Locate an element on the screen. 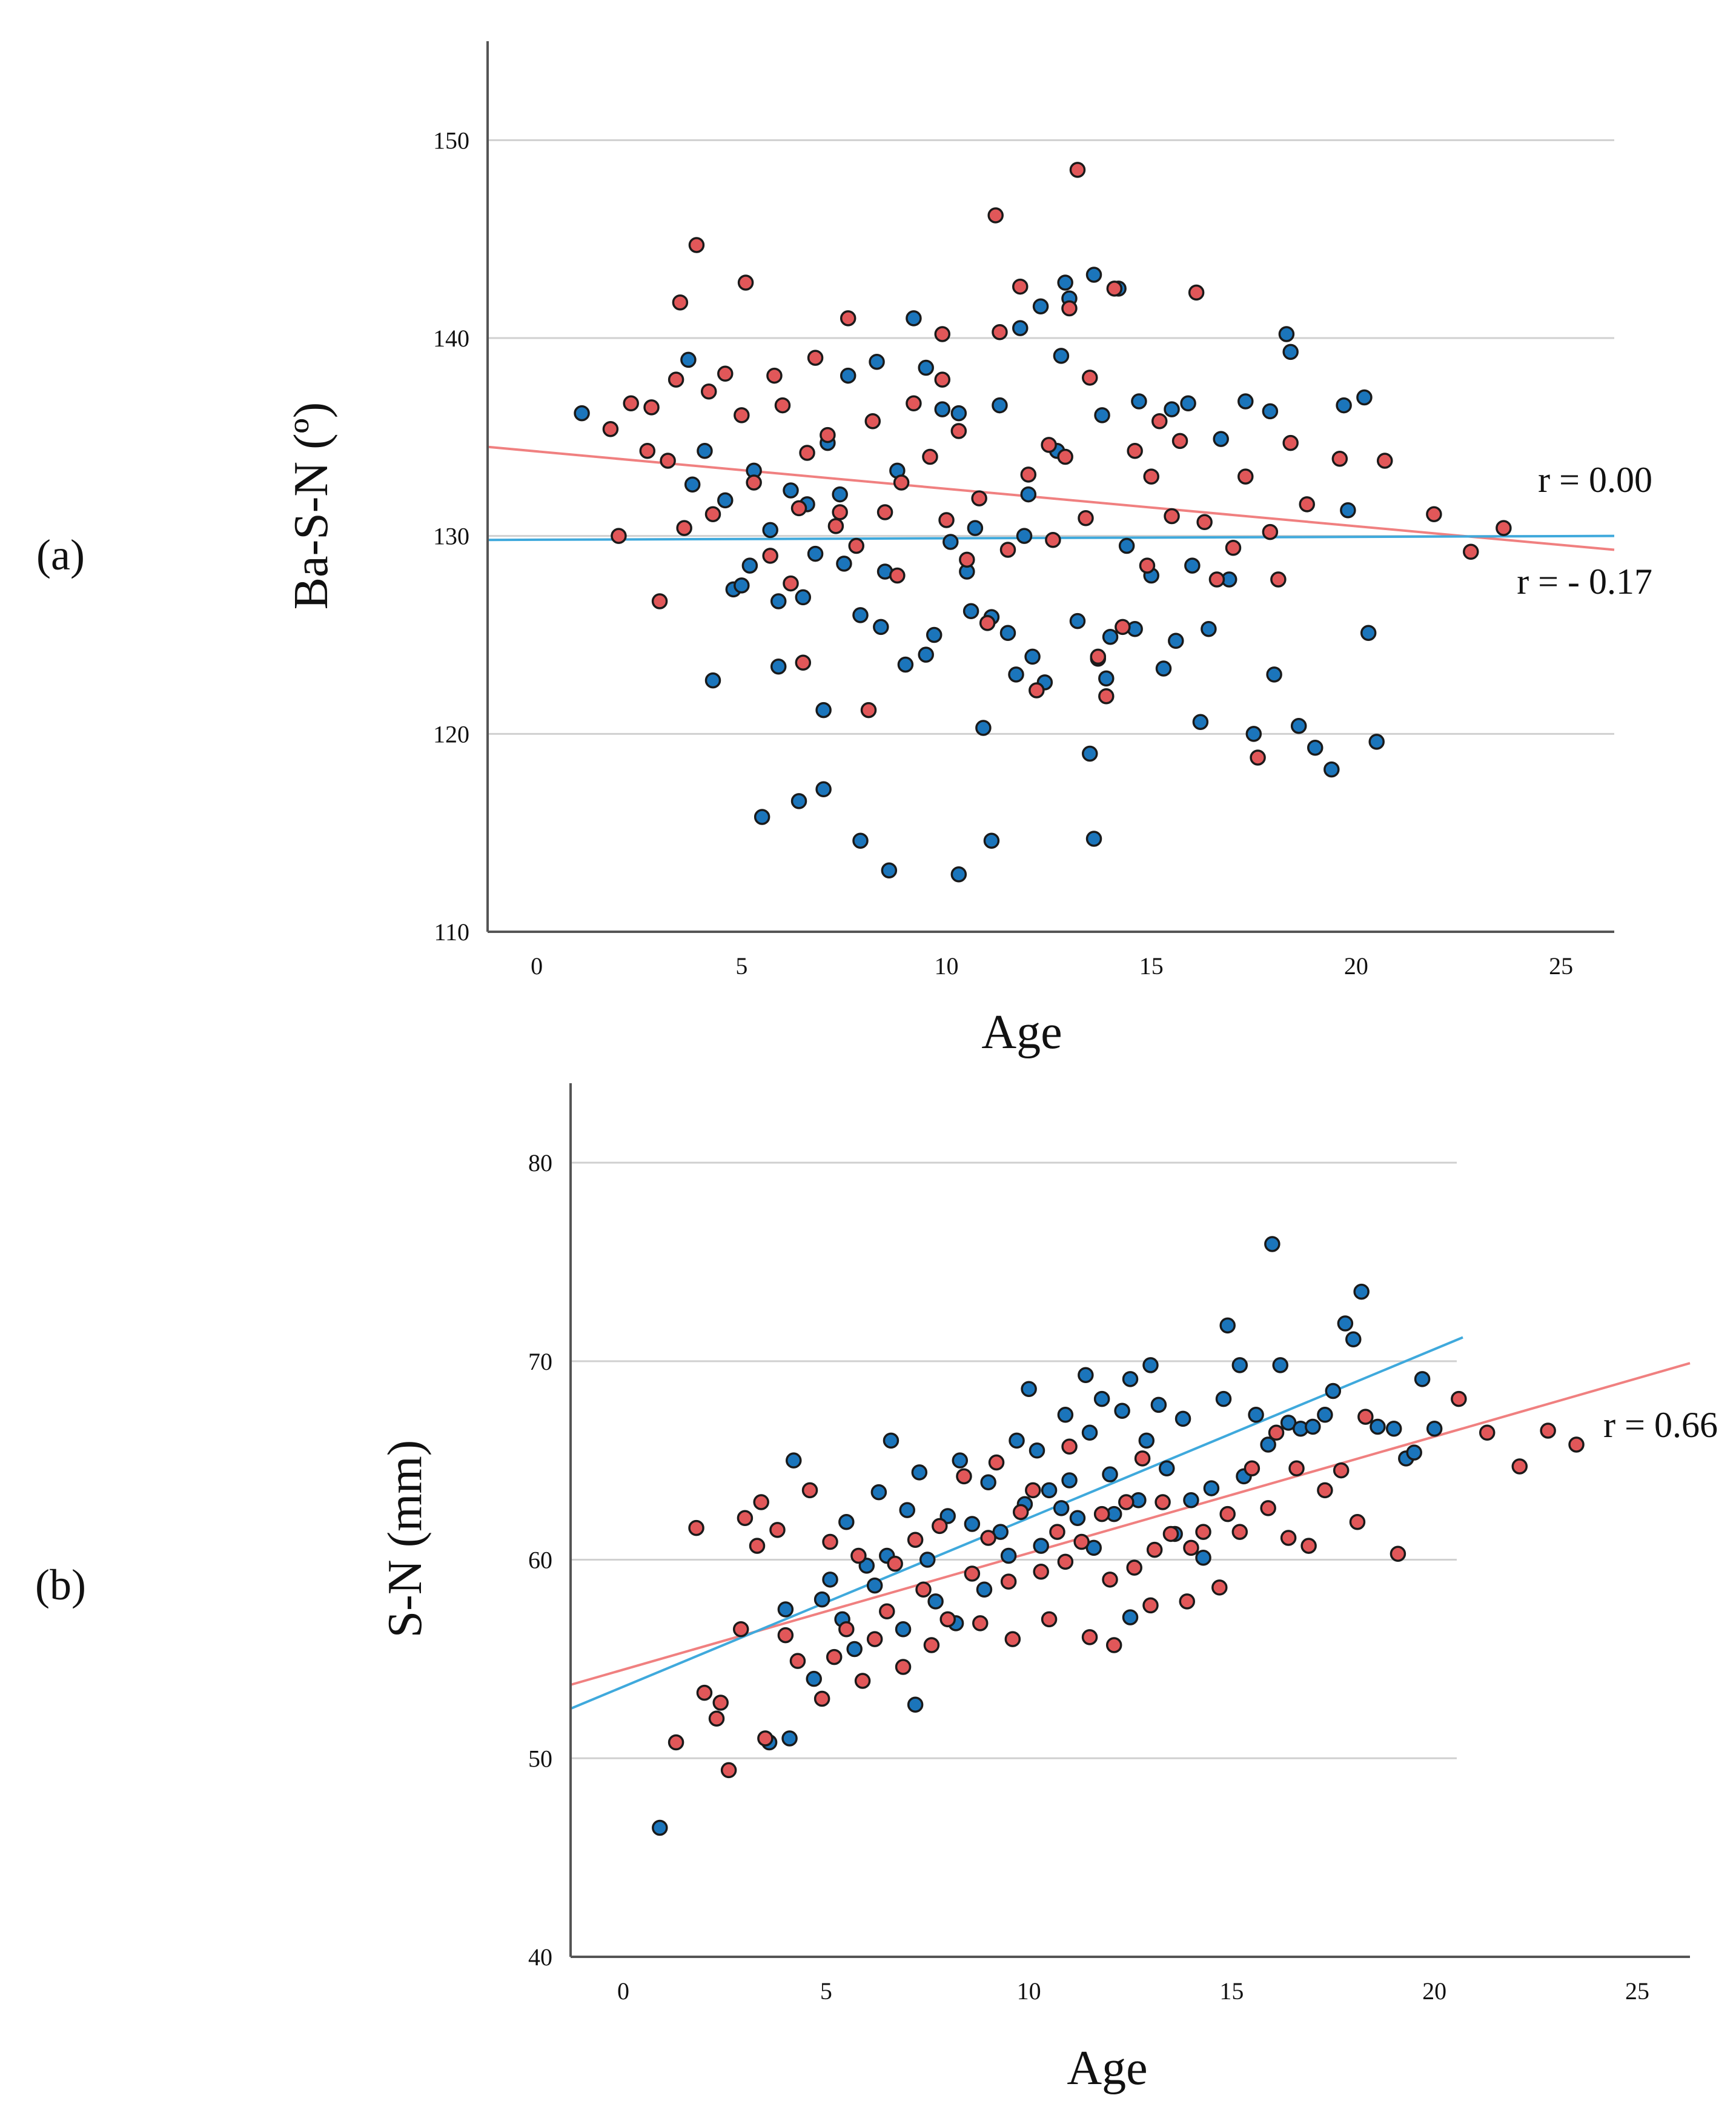  x-tick-label-b: 15 is located at coordinates (1231, 1991).